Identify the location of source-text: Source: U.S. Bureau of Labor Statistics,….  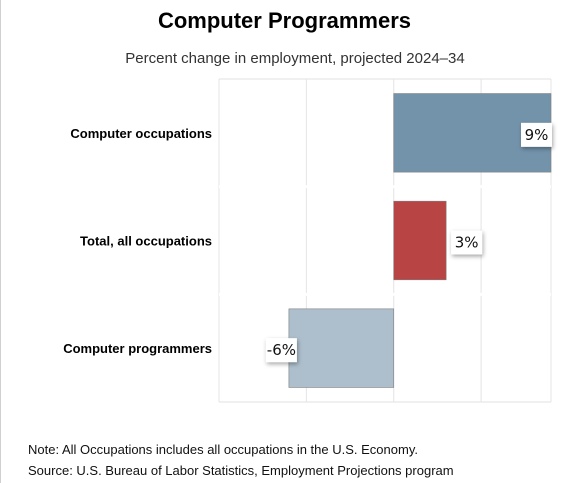
(241, 470).